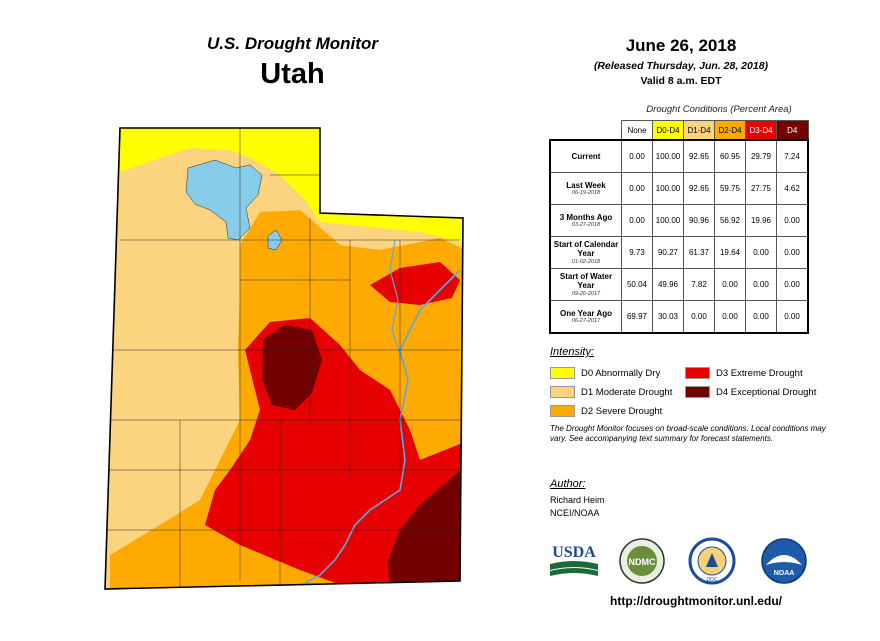 This screenshot has height=641, width=880. I want to click on row-label-date: 03-27-2018, so click(586, 224).